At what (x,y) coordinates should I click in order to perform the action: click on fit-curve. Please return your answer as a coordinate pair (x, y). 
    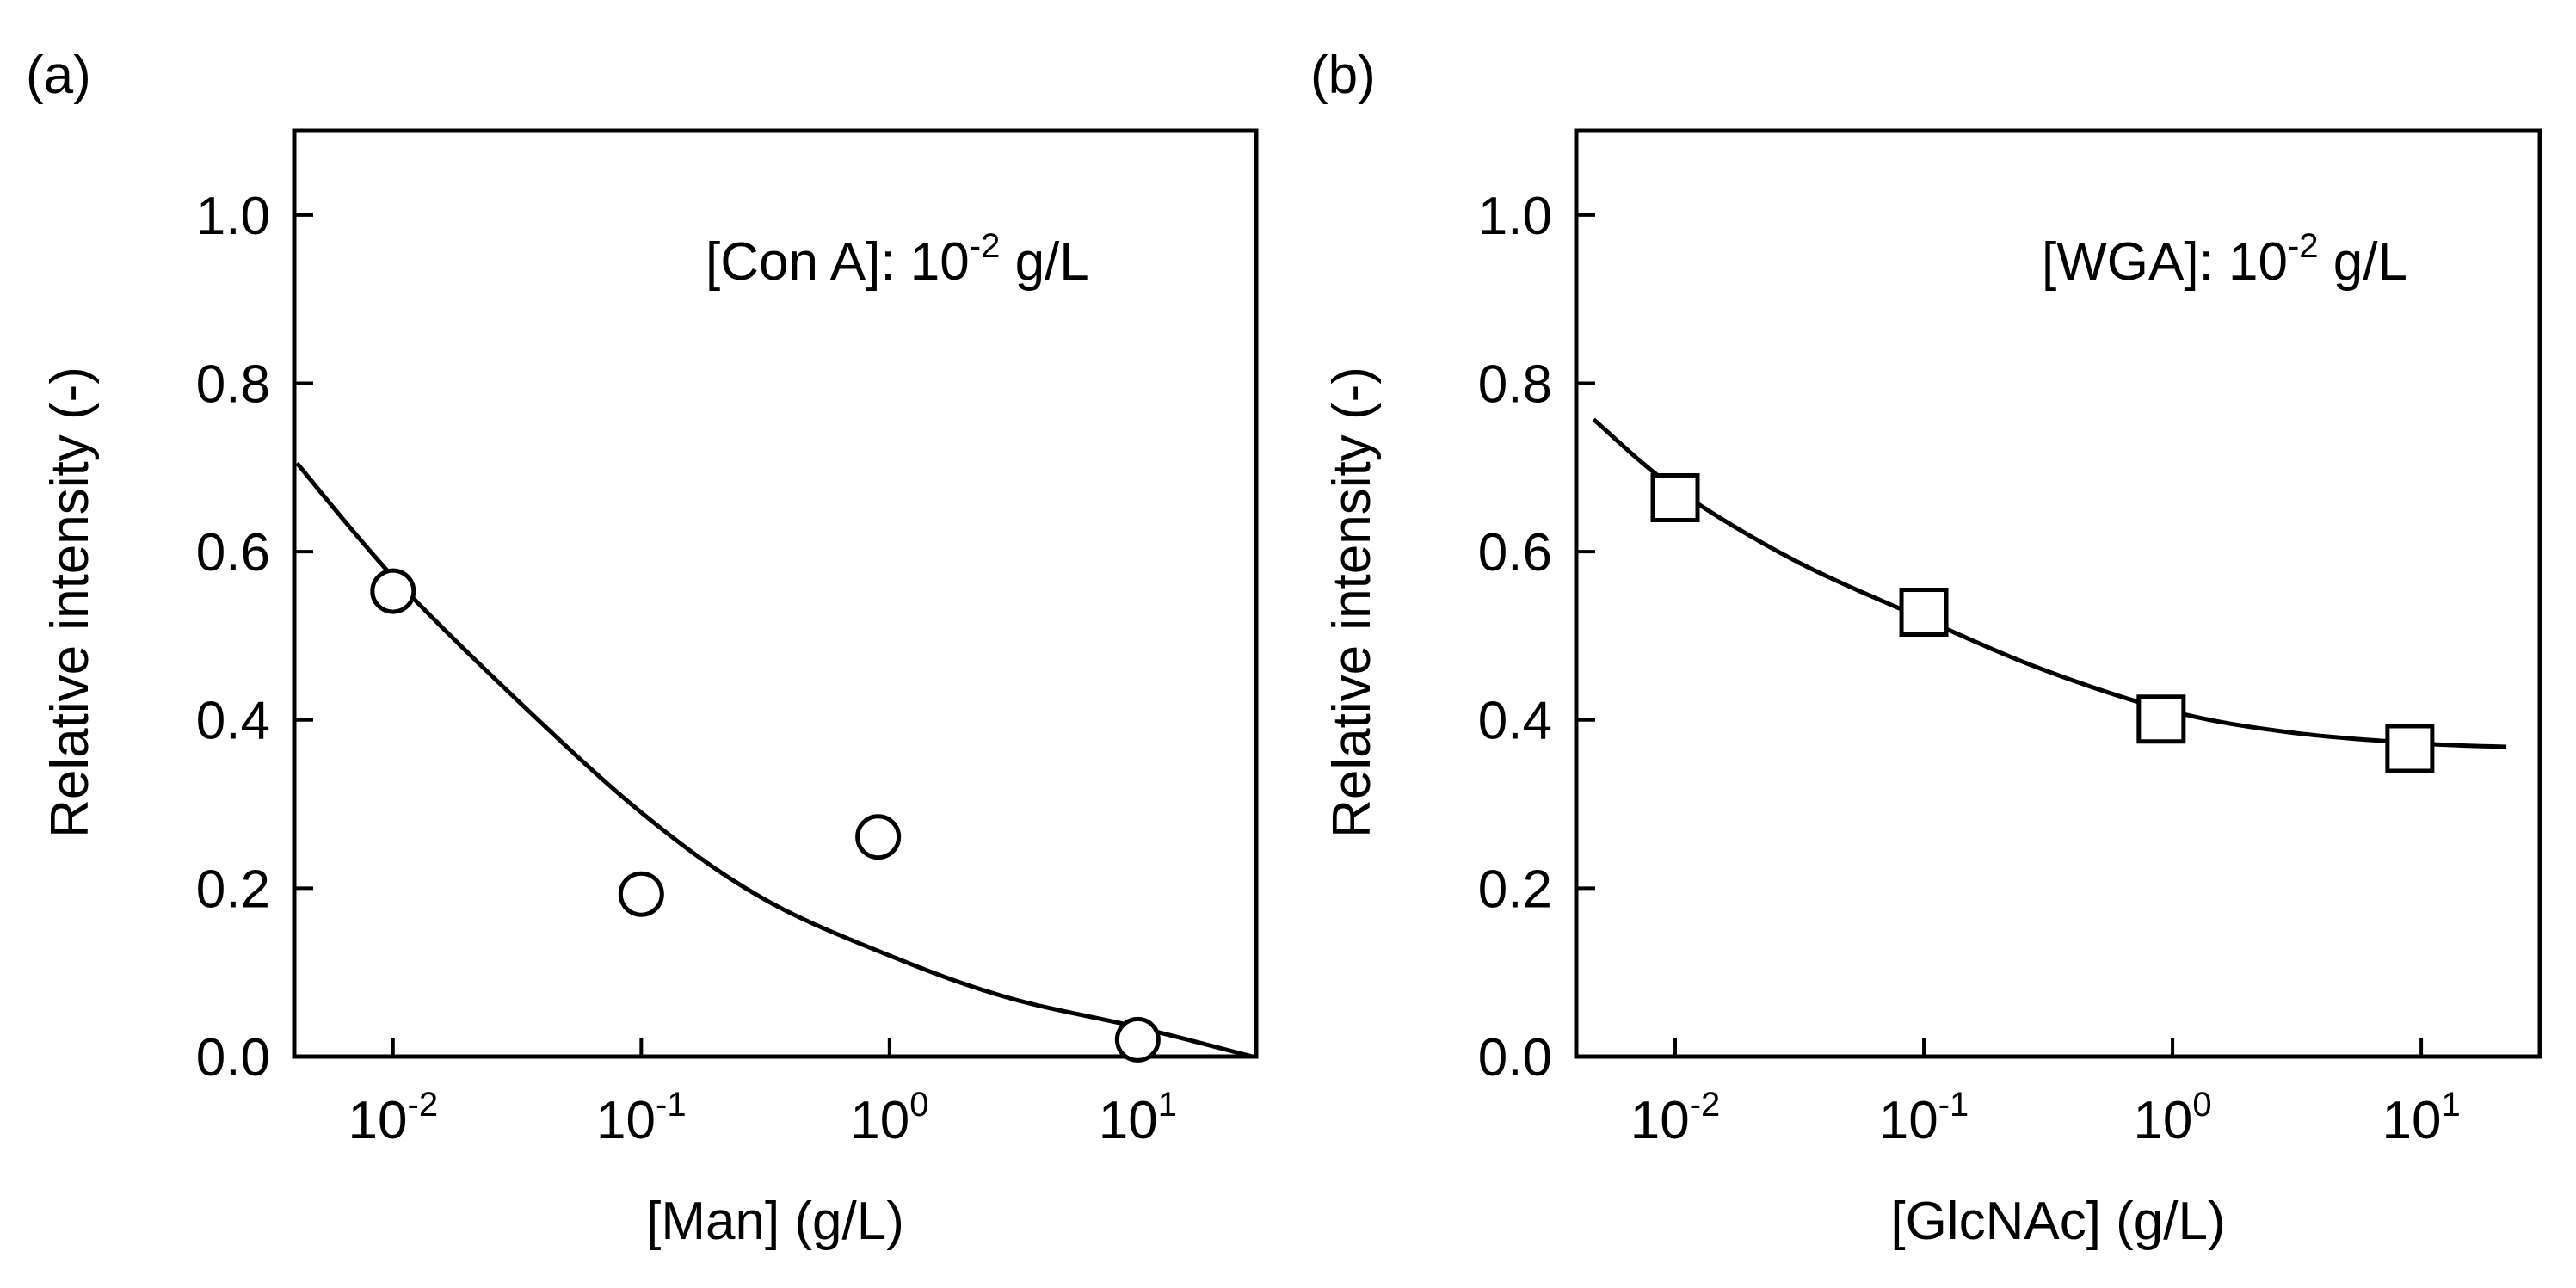
    Looking at the image, I should click on (2049, 583).